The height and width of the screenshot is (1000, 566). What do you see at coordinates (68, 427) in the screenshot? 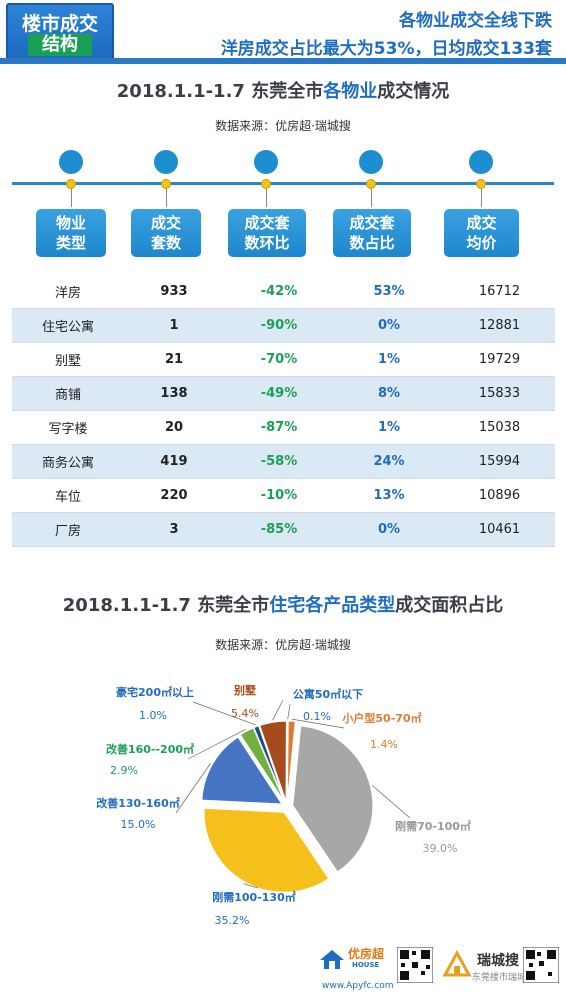
I see `cell-type: 写字楼` at bounding box center [68, 427].